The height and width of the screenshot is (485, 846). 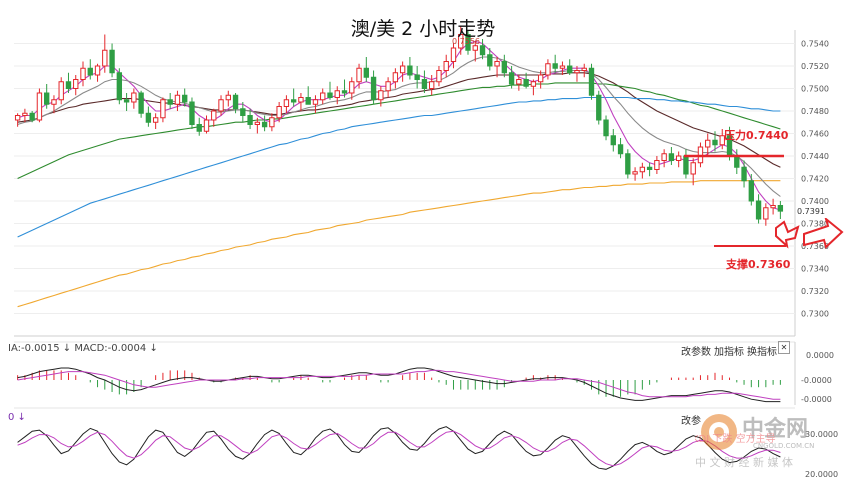 What do you see at coordinates (423, 29) in the screenshot?
I see `chart-title: 澳/美 2 小时走势` at bounding box center [423, 29].